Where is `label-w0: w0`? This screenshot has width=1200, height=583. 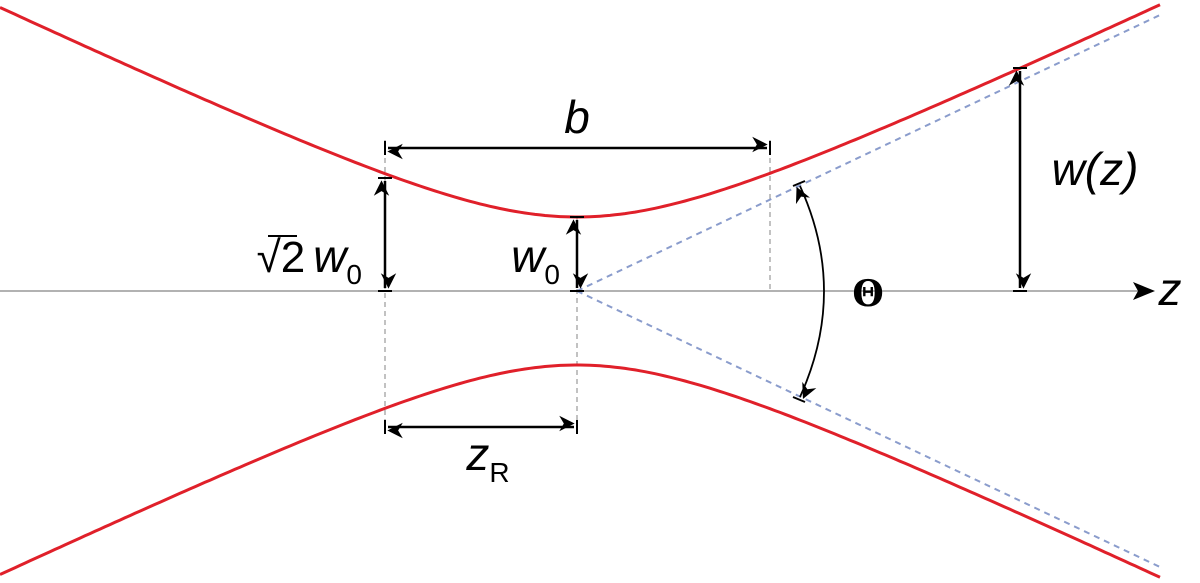
label-w0: w0 is located at coordinates (535, 260).